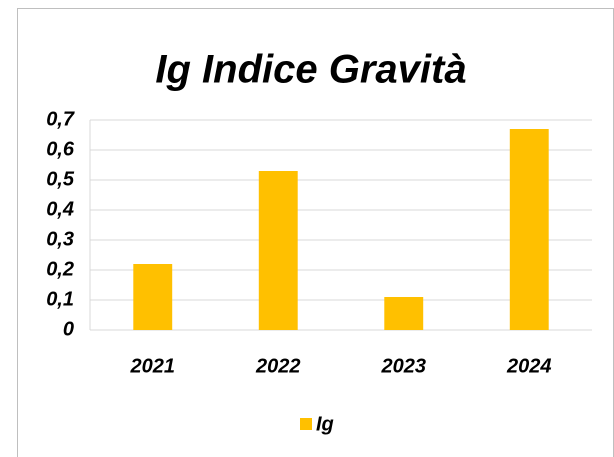 This screenshot has height=457, width=614. What do you see at coordinates (60, 299) in the screenshot?
I see `y-tick-label: 0,1` at bounding box center [60, 299].